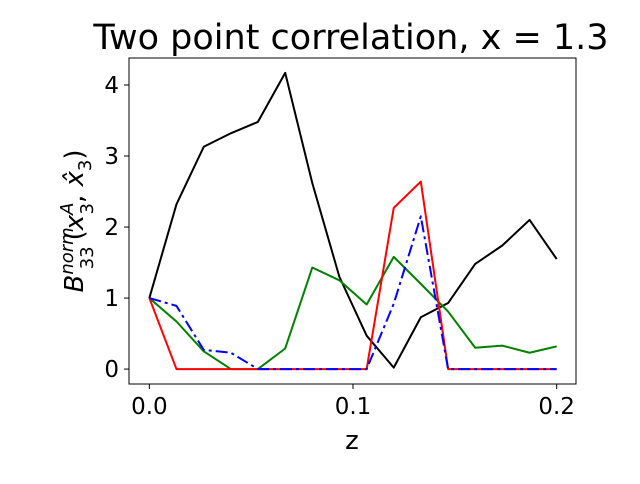 Image resolution: width=640 pixels, height=484 pixels. Describe the element at coordinates (87, 208) in the screenshot. I see `y-axis-label-arg1-sub: 3` at that location.